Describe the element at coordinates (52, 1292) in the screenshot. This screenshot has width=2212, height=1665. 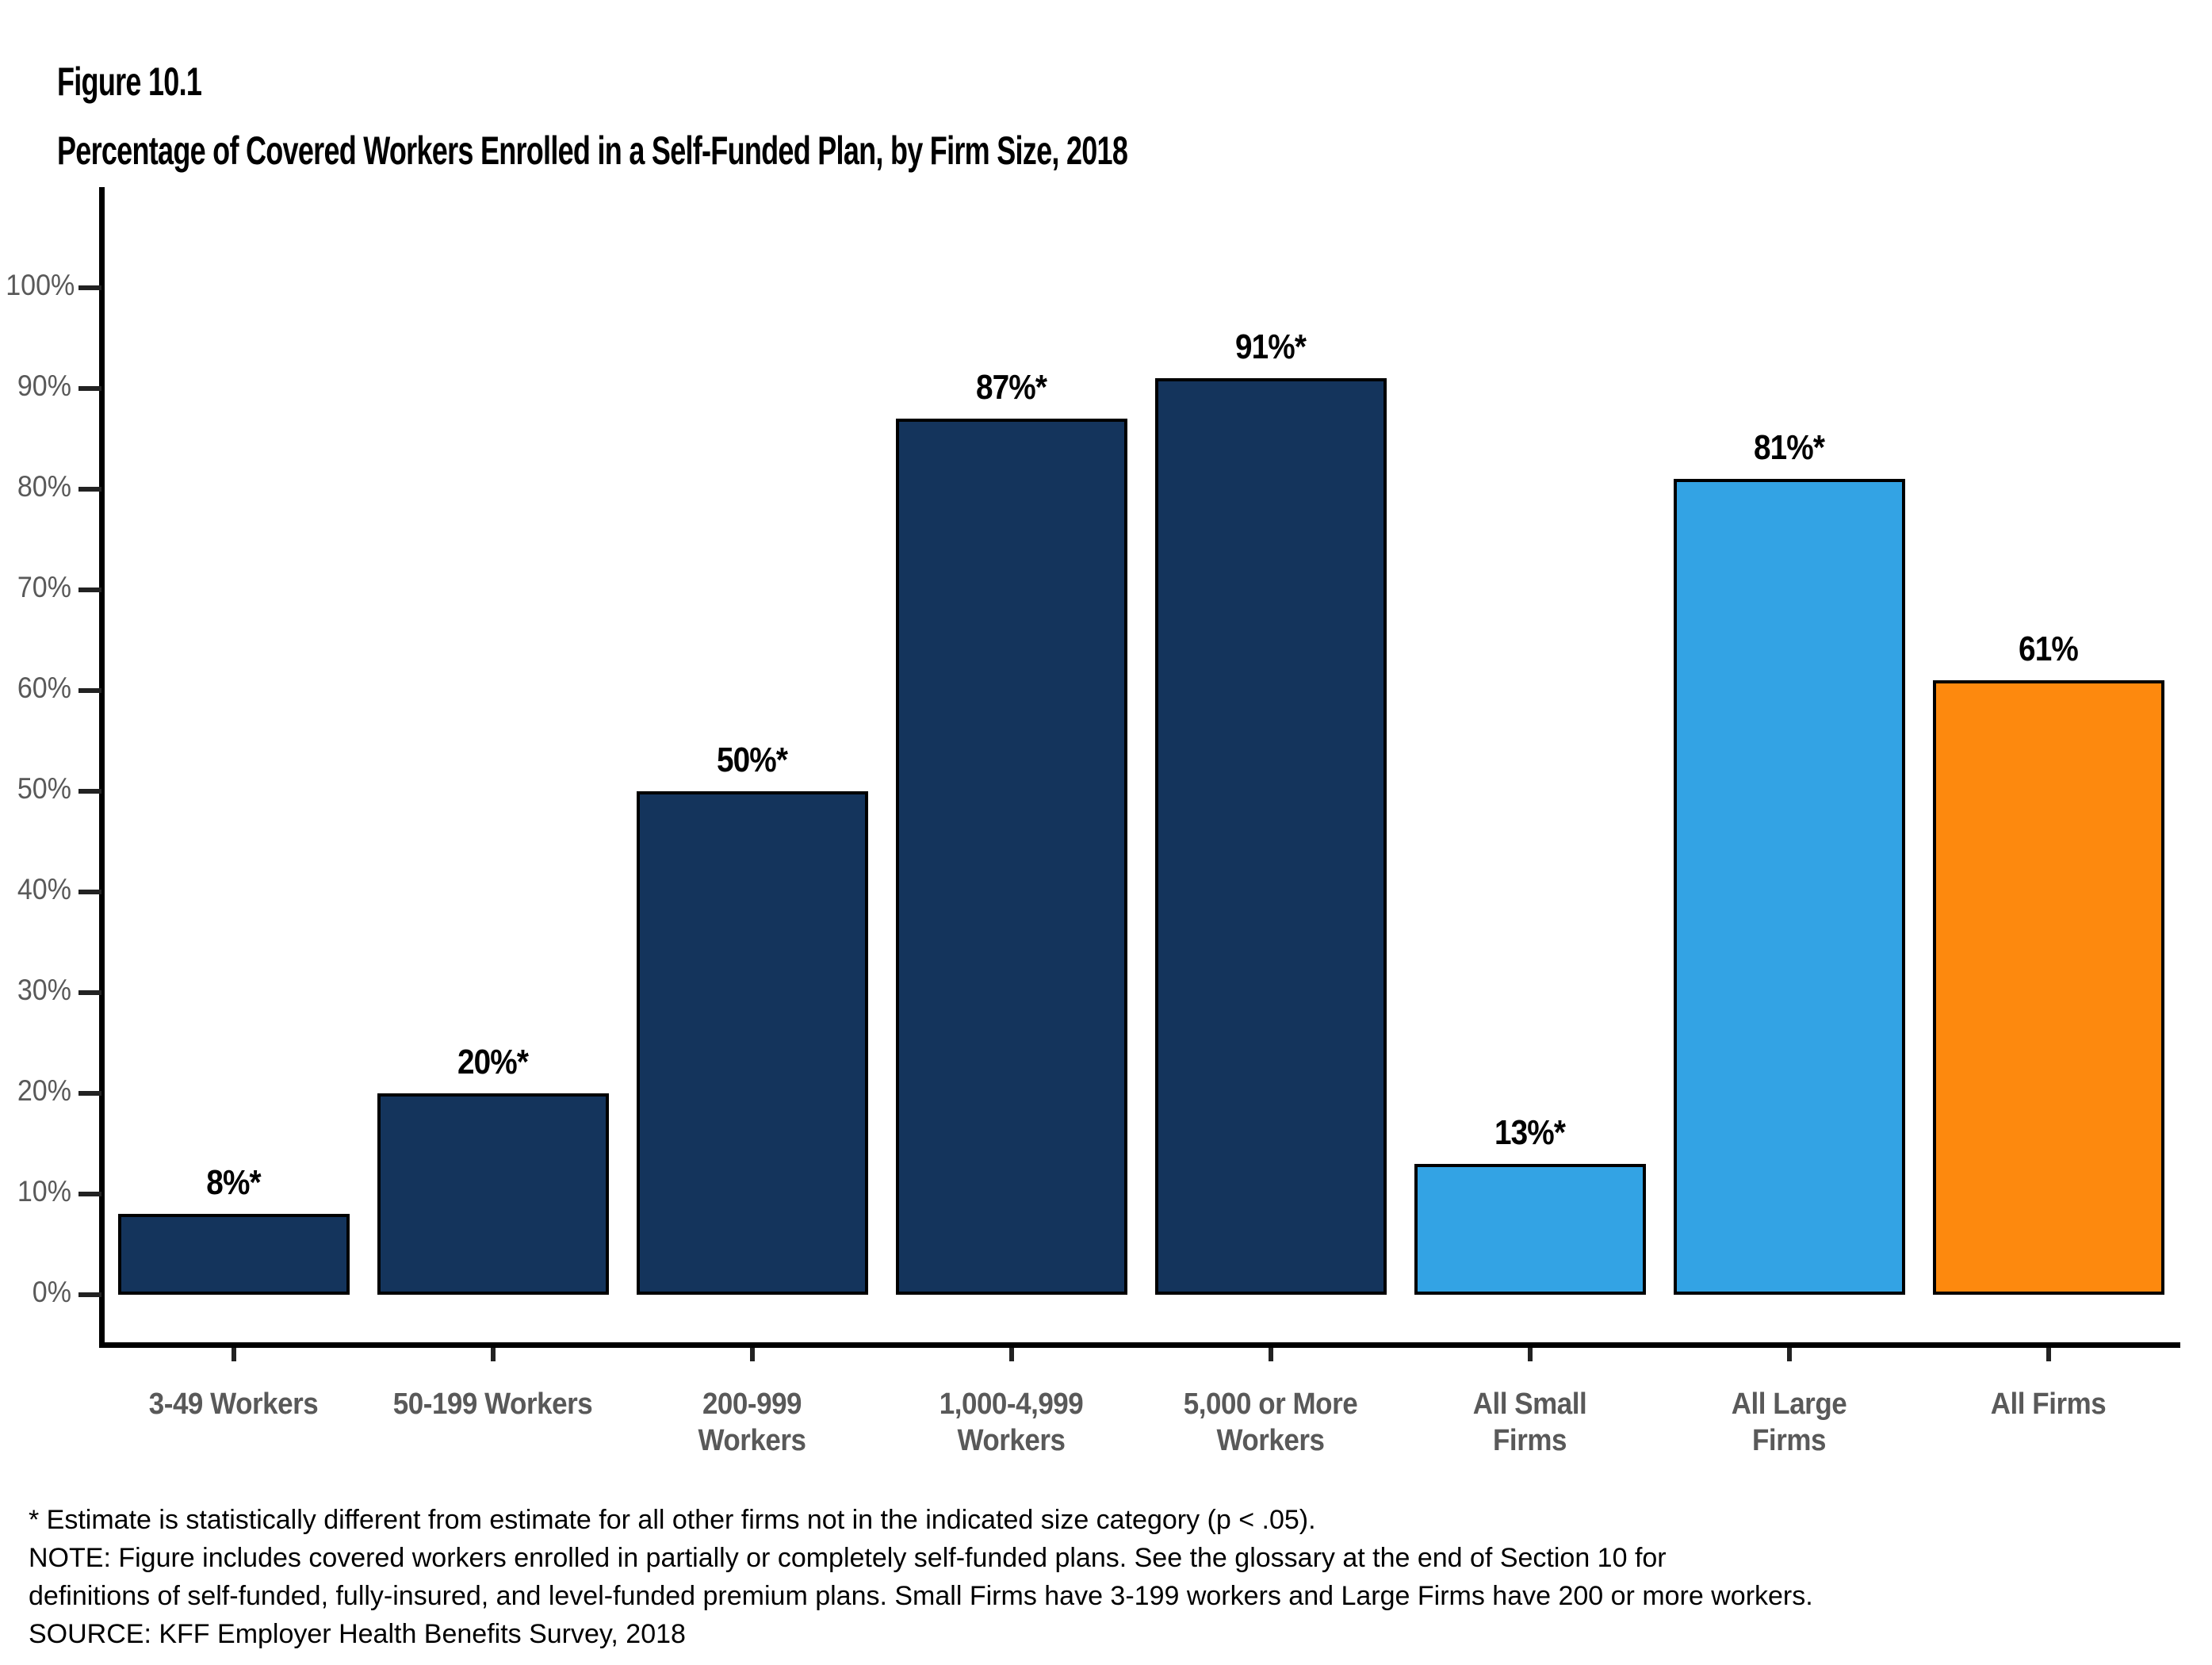
I see `y-tick-label-0: 0%` at that location.